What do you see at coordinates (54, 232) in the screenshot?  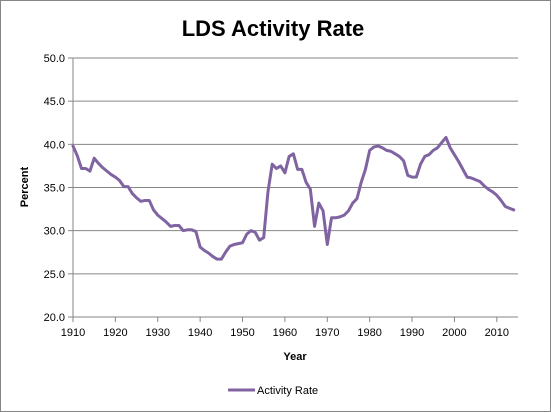 I see `y-tick-label: 30.0` at bounding box center [54, 232].